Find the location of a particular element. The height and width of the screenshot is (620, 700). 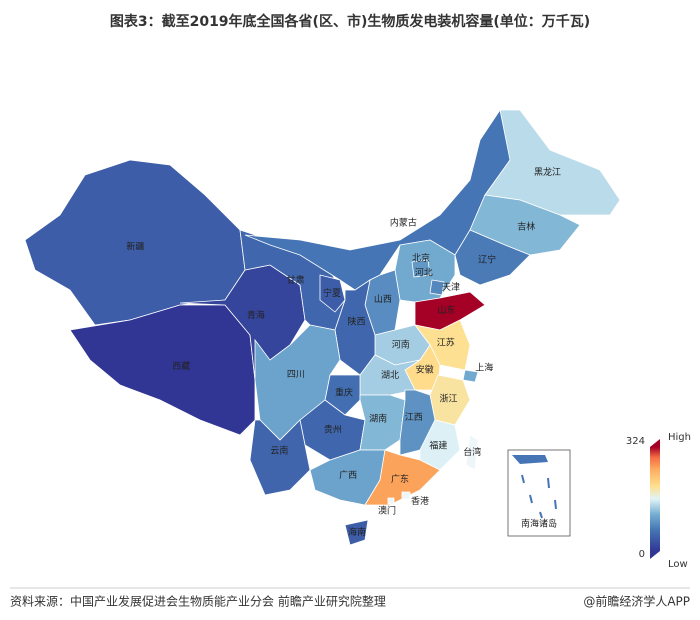

legend-arrow-high is located at coordinates (655, 443).